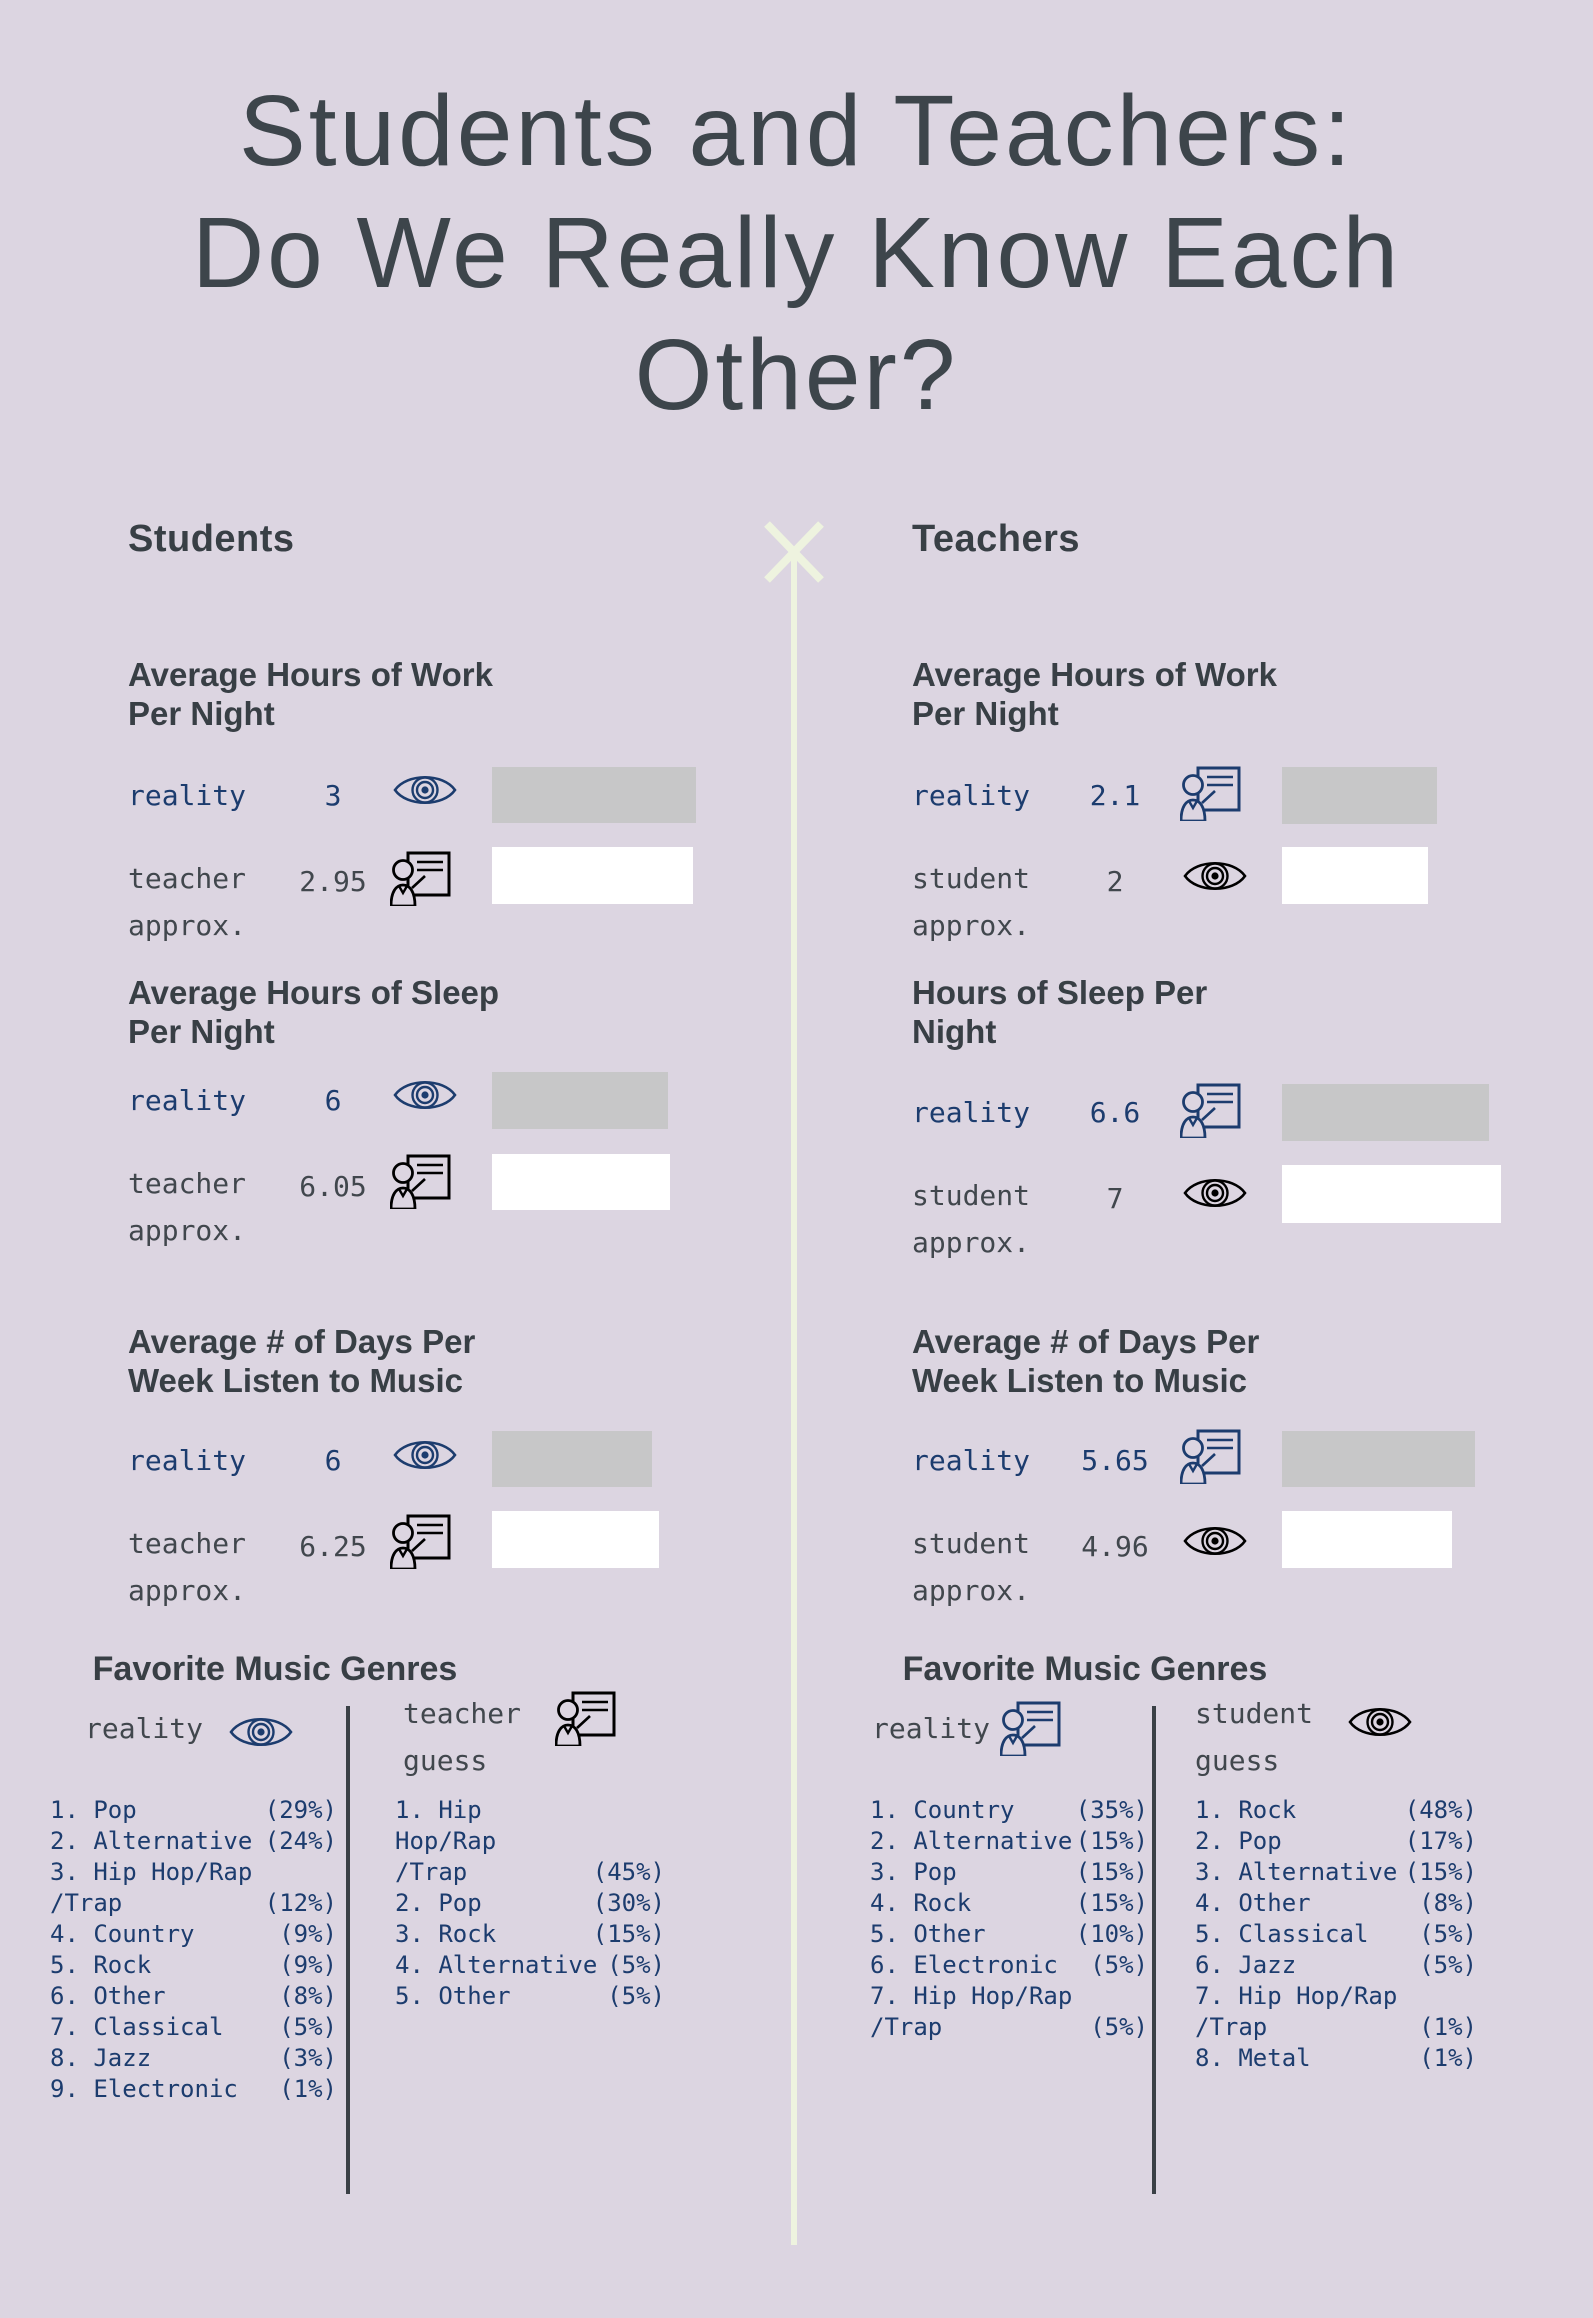  Describe the element at coordinates (333, 881) in the screenshot. I see `teacher-approx-value: 2.95` at that location.